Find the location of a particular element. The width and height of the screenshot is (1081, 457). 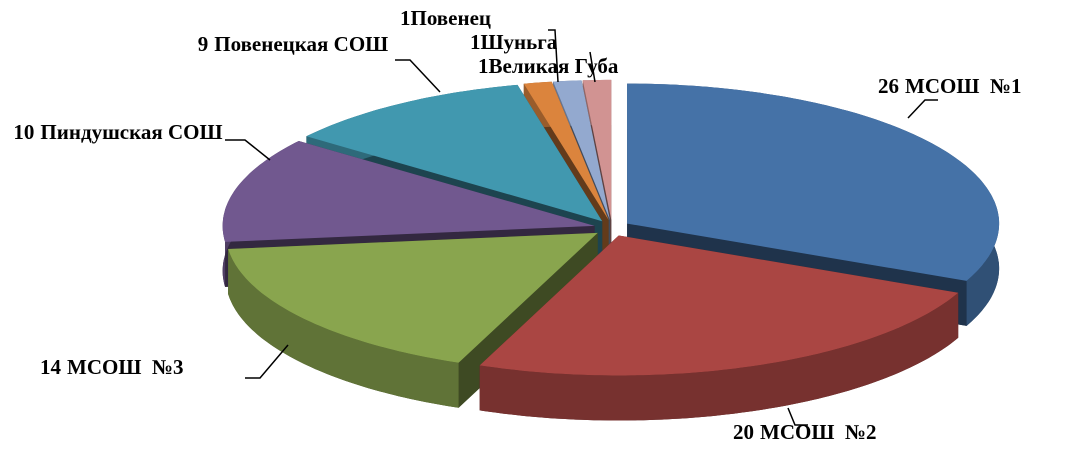

category: МСОШ №1 is located at coordinates (963, 86).